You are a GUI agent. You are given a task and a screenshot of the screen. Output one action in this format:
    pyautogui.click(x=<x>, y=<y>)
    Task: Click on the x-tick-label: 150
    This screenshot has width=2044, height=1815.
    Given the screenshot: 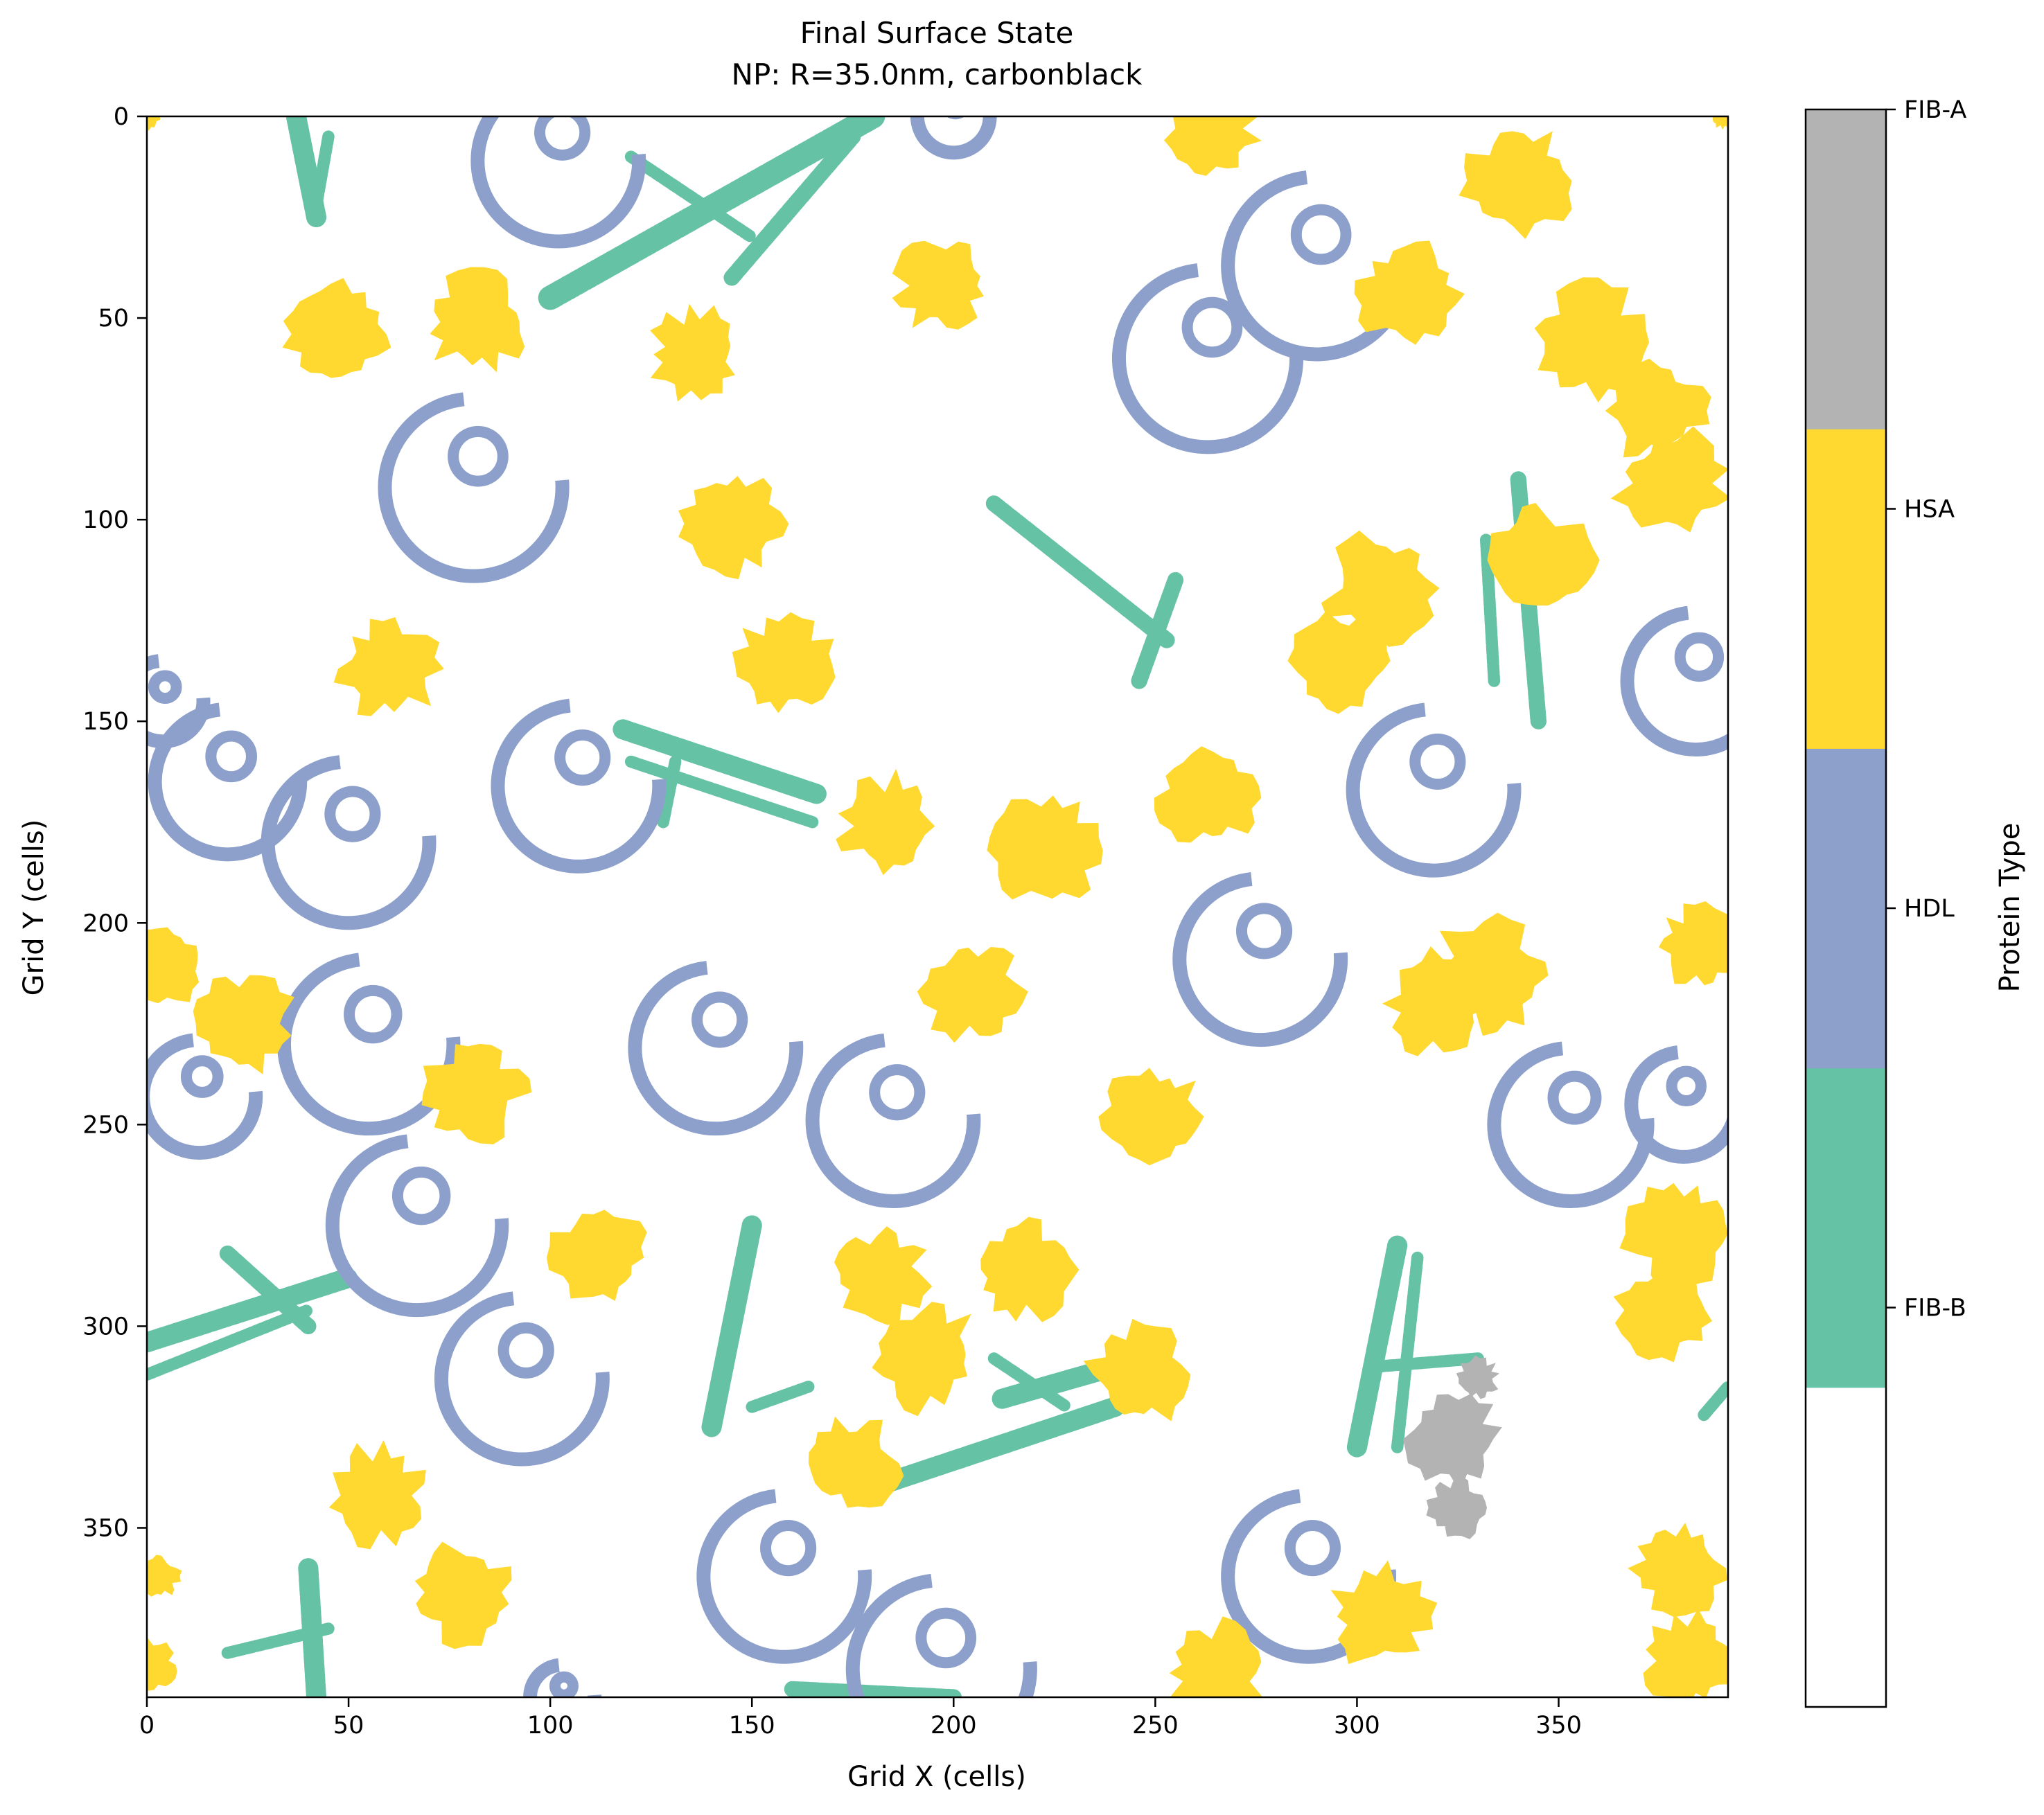 What is the action you would take?
    pyautogui.click(x=752, y=1725)
    